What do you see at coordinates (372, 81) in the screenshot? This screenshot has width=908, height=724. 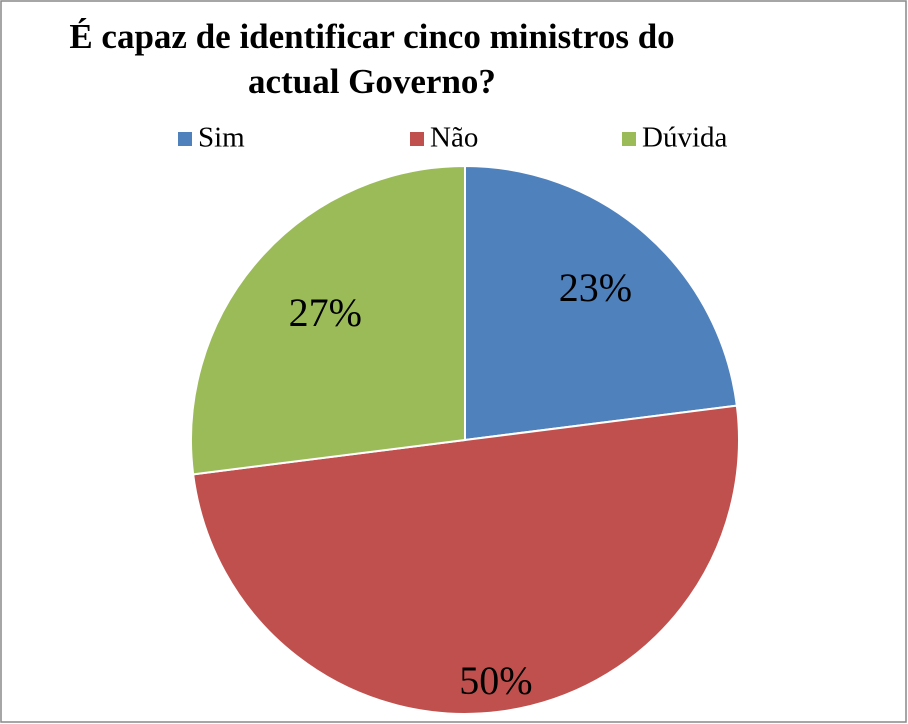 I see `chart-title: actual Governo?` at bounding box center [372, 81].